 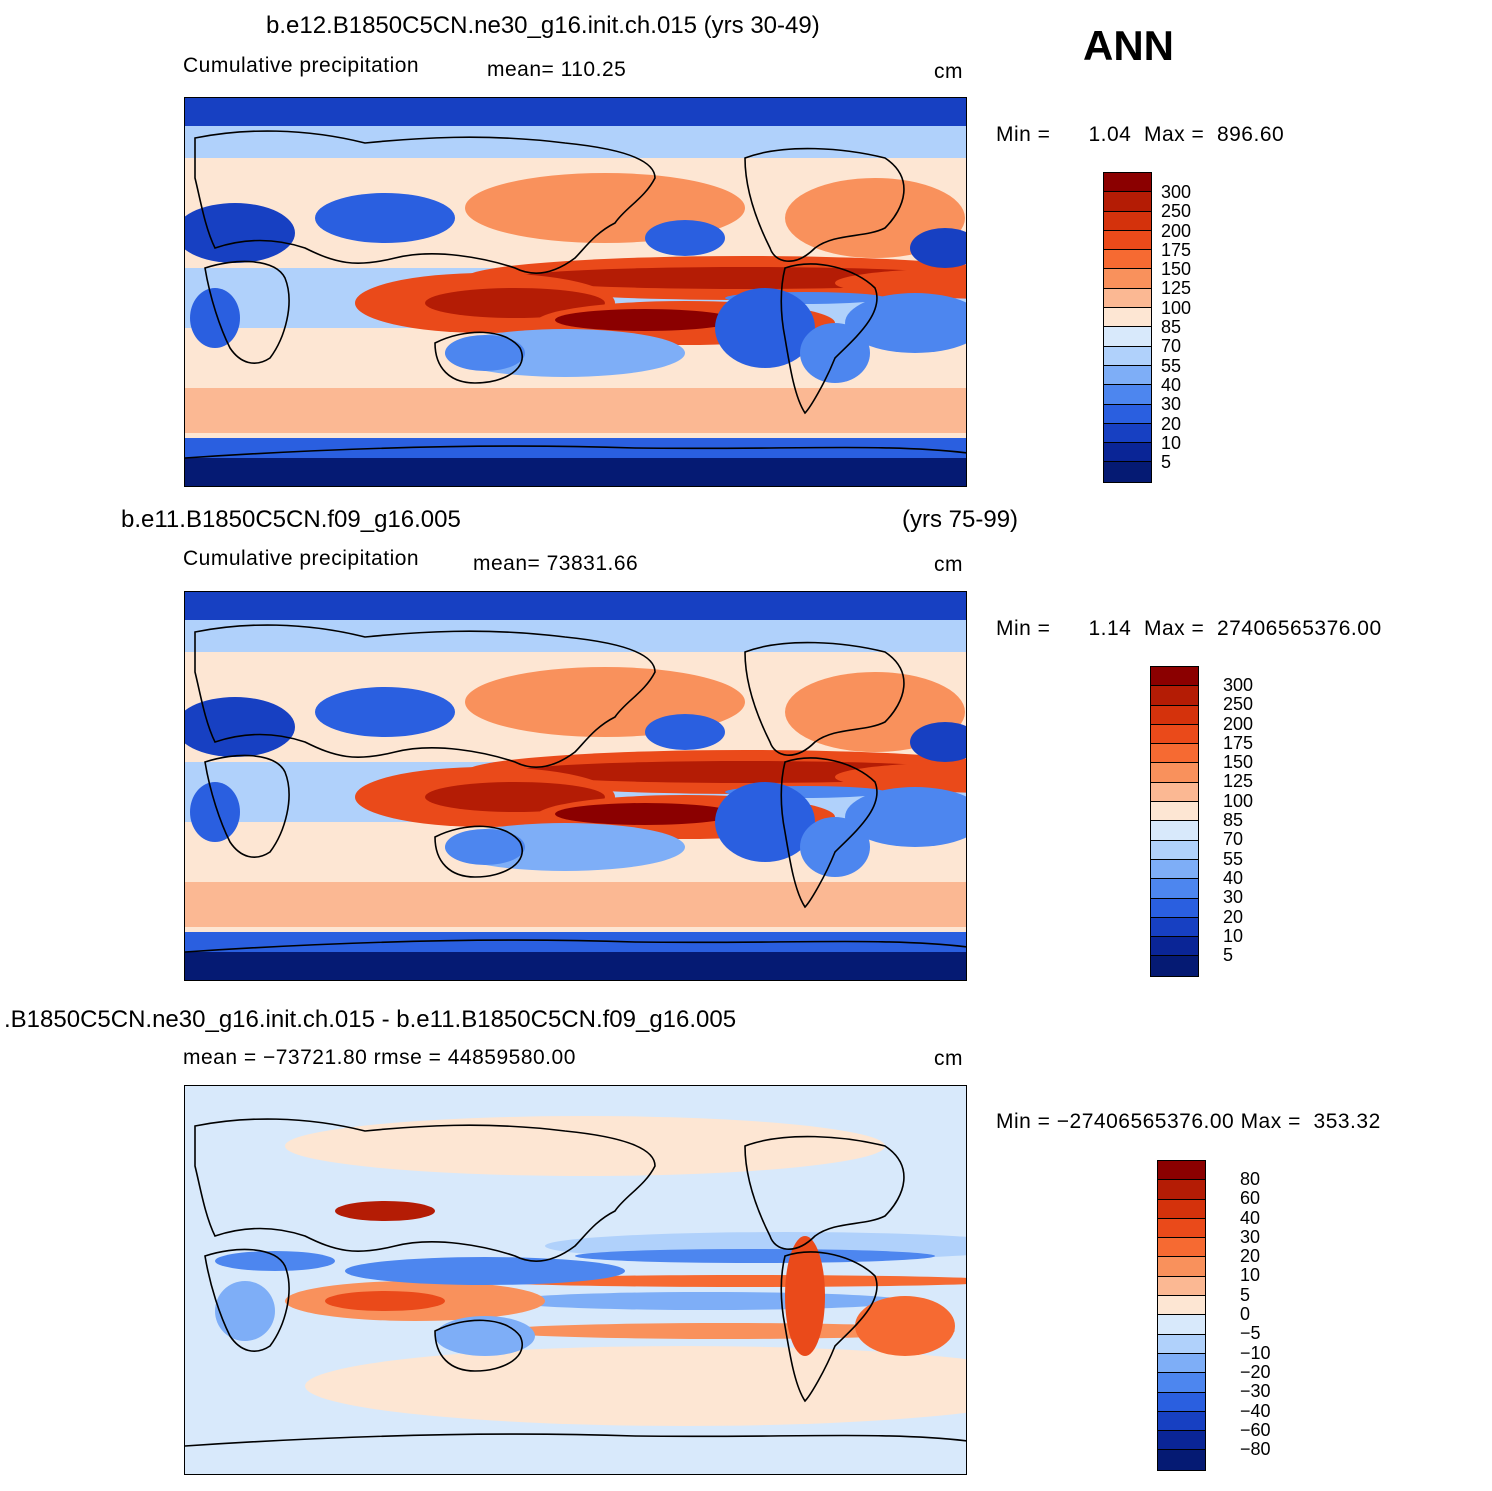 I want to click on panel-2-max-label: Max =, so click(x=1174, y=628).